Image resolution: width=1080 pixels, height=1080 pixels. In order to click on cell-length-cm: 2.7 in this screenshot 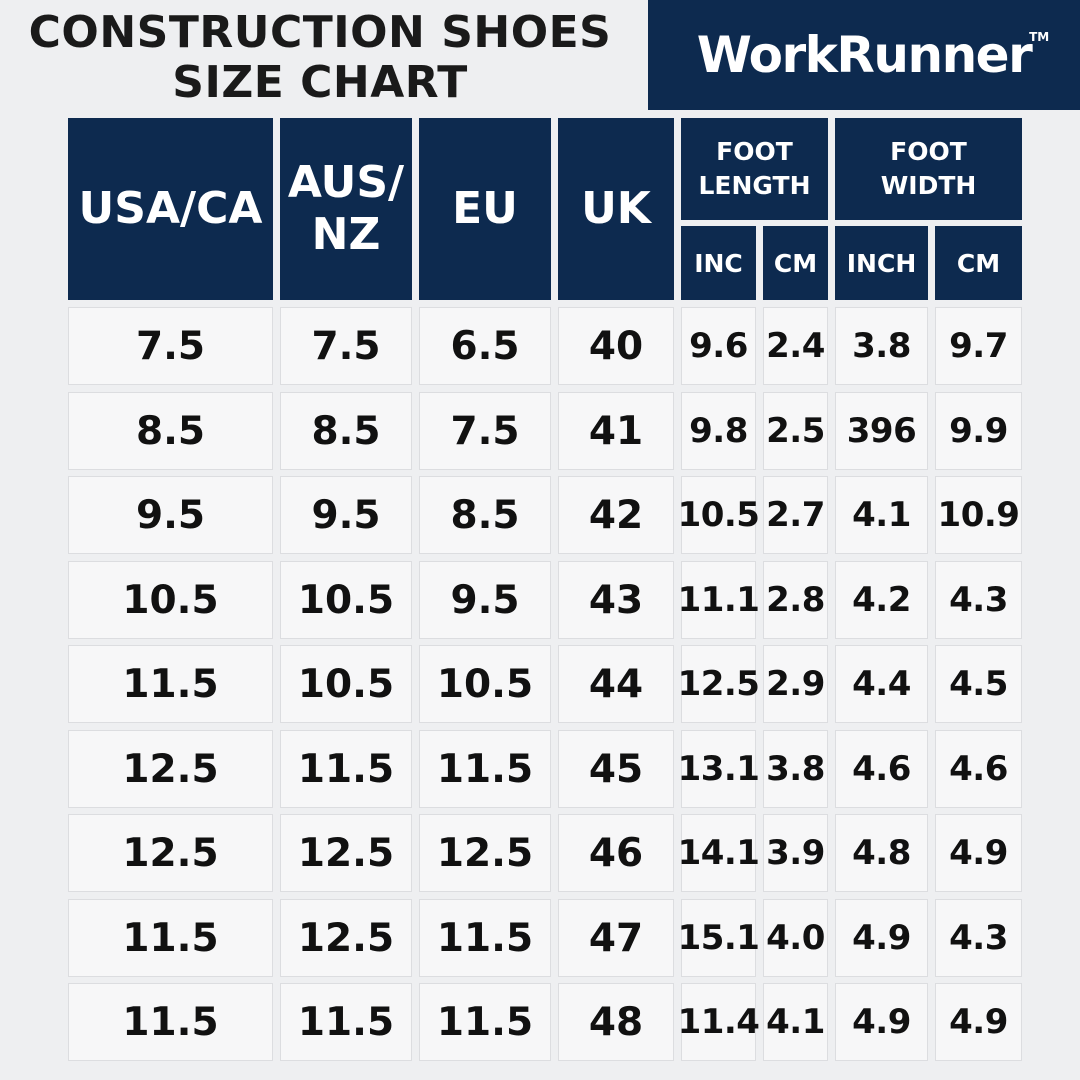, I will do `click(795, 515)`.